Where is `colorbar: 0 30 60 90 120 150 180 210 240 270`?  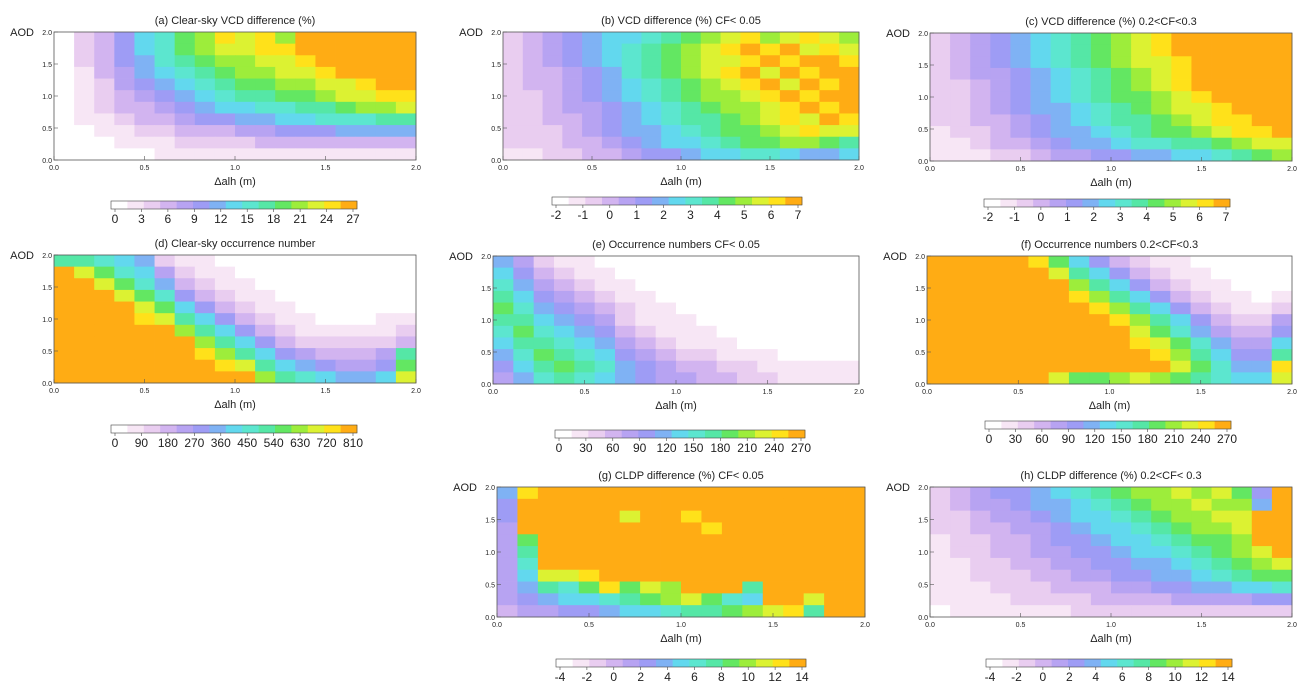 colorbar: 0 30 60 90 120 150 180 210 240 270 is located at coordinates (1112, 439).